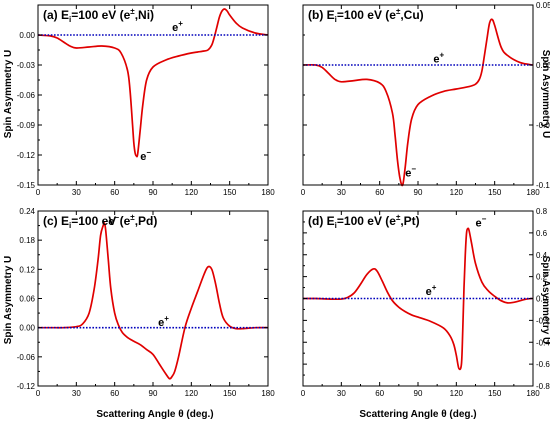 This screenshot has width=550, height=422. I want to click on y-tick-label: 0.06, so click(27, 299).